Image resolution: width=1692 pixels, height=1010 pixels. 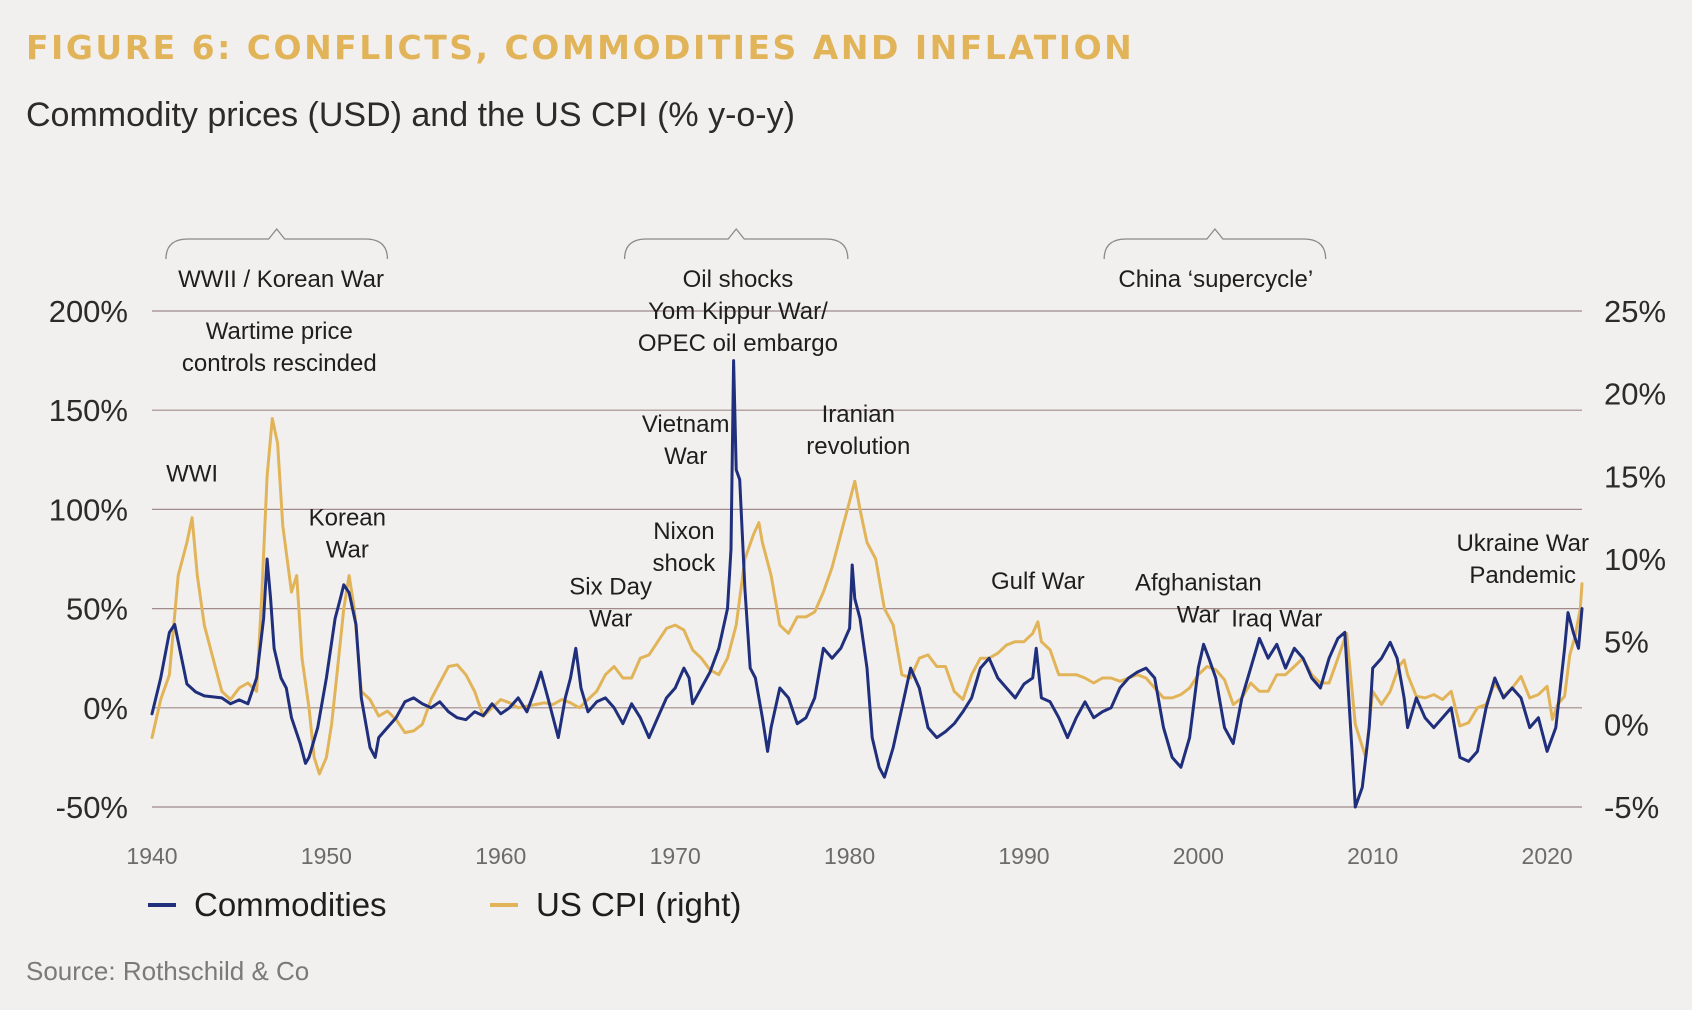 I want to click on annotation-label: Afghanistan, so click(x=1198, y=583).